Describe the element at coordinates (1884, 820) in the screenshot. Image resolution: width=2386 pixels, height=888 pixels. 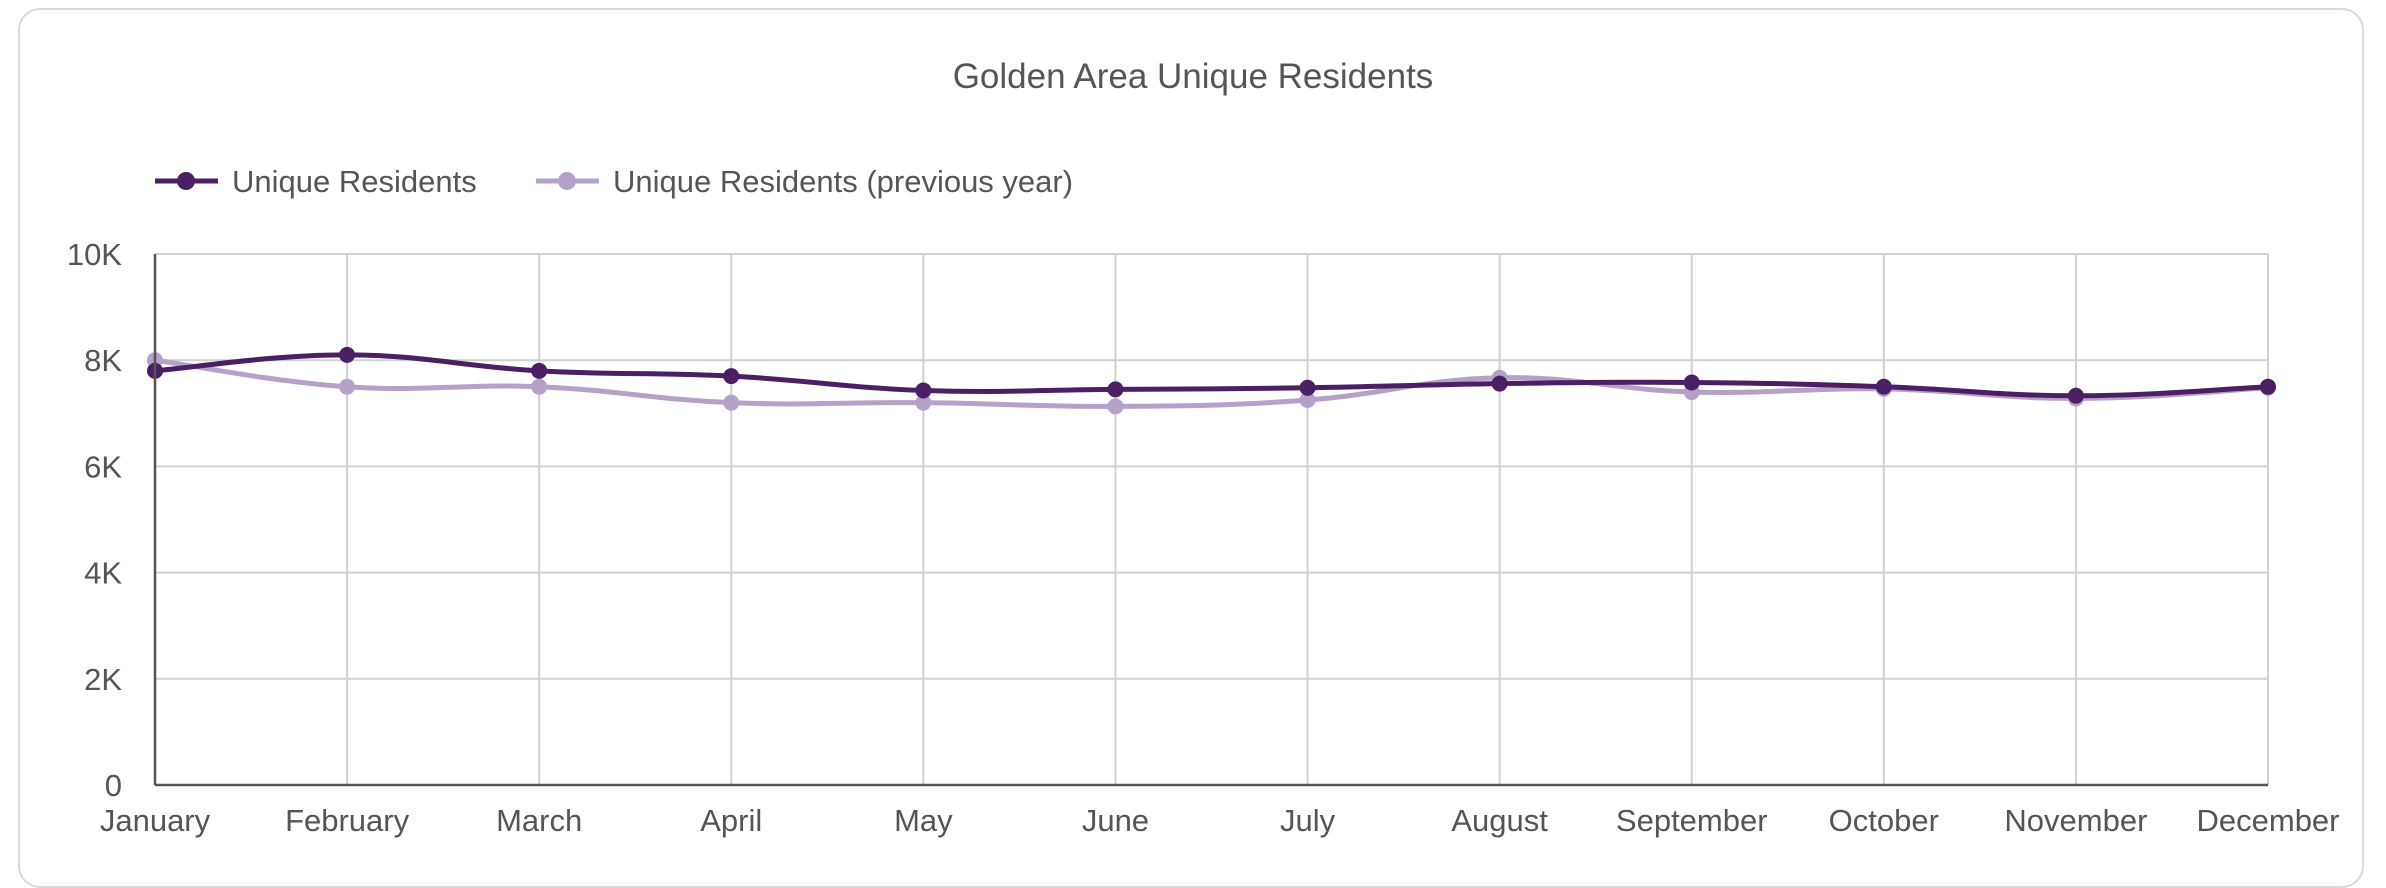
I see `x-tick-label: October` at that location.